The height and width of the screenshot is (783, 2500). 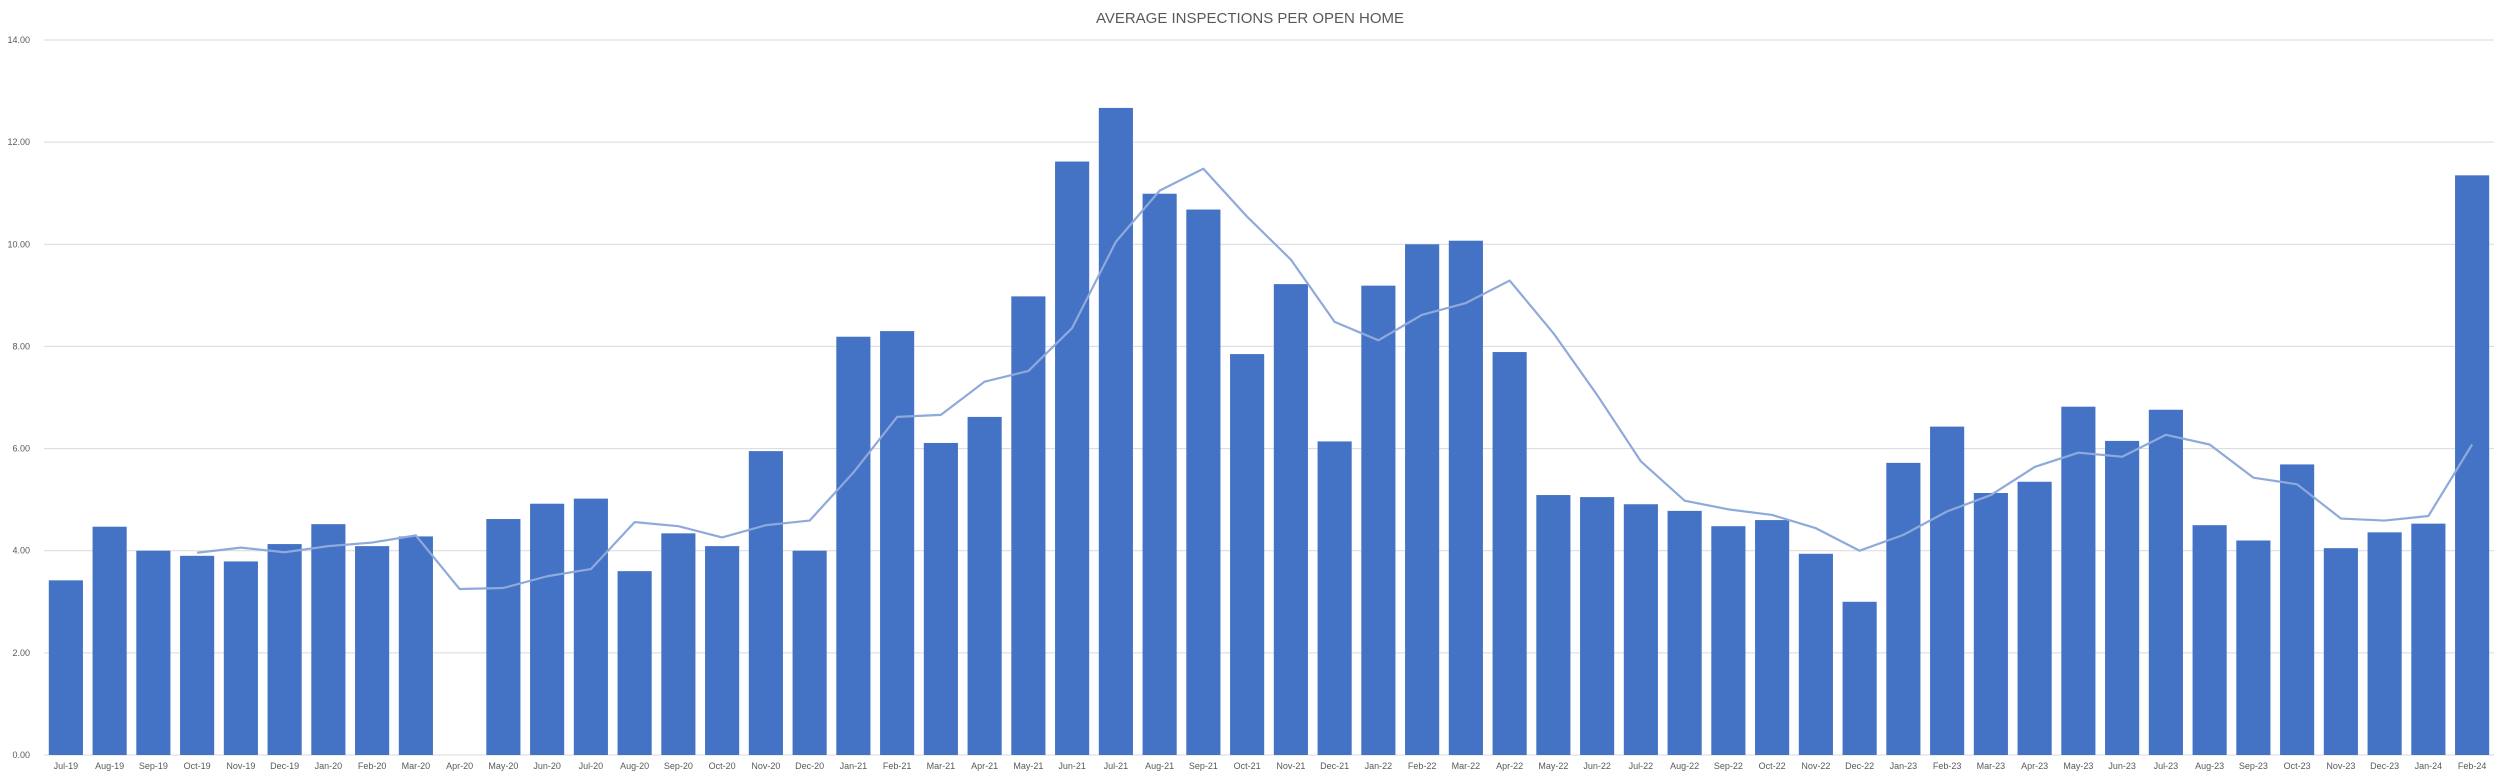 I want to click on x-tick-label: Nov-23, so click(x=2340, y=766).